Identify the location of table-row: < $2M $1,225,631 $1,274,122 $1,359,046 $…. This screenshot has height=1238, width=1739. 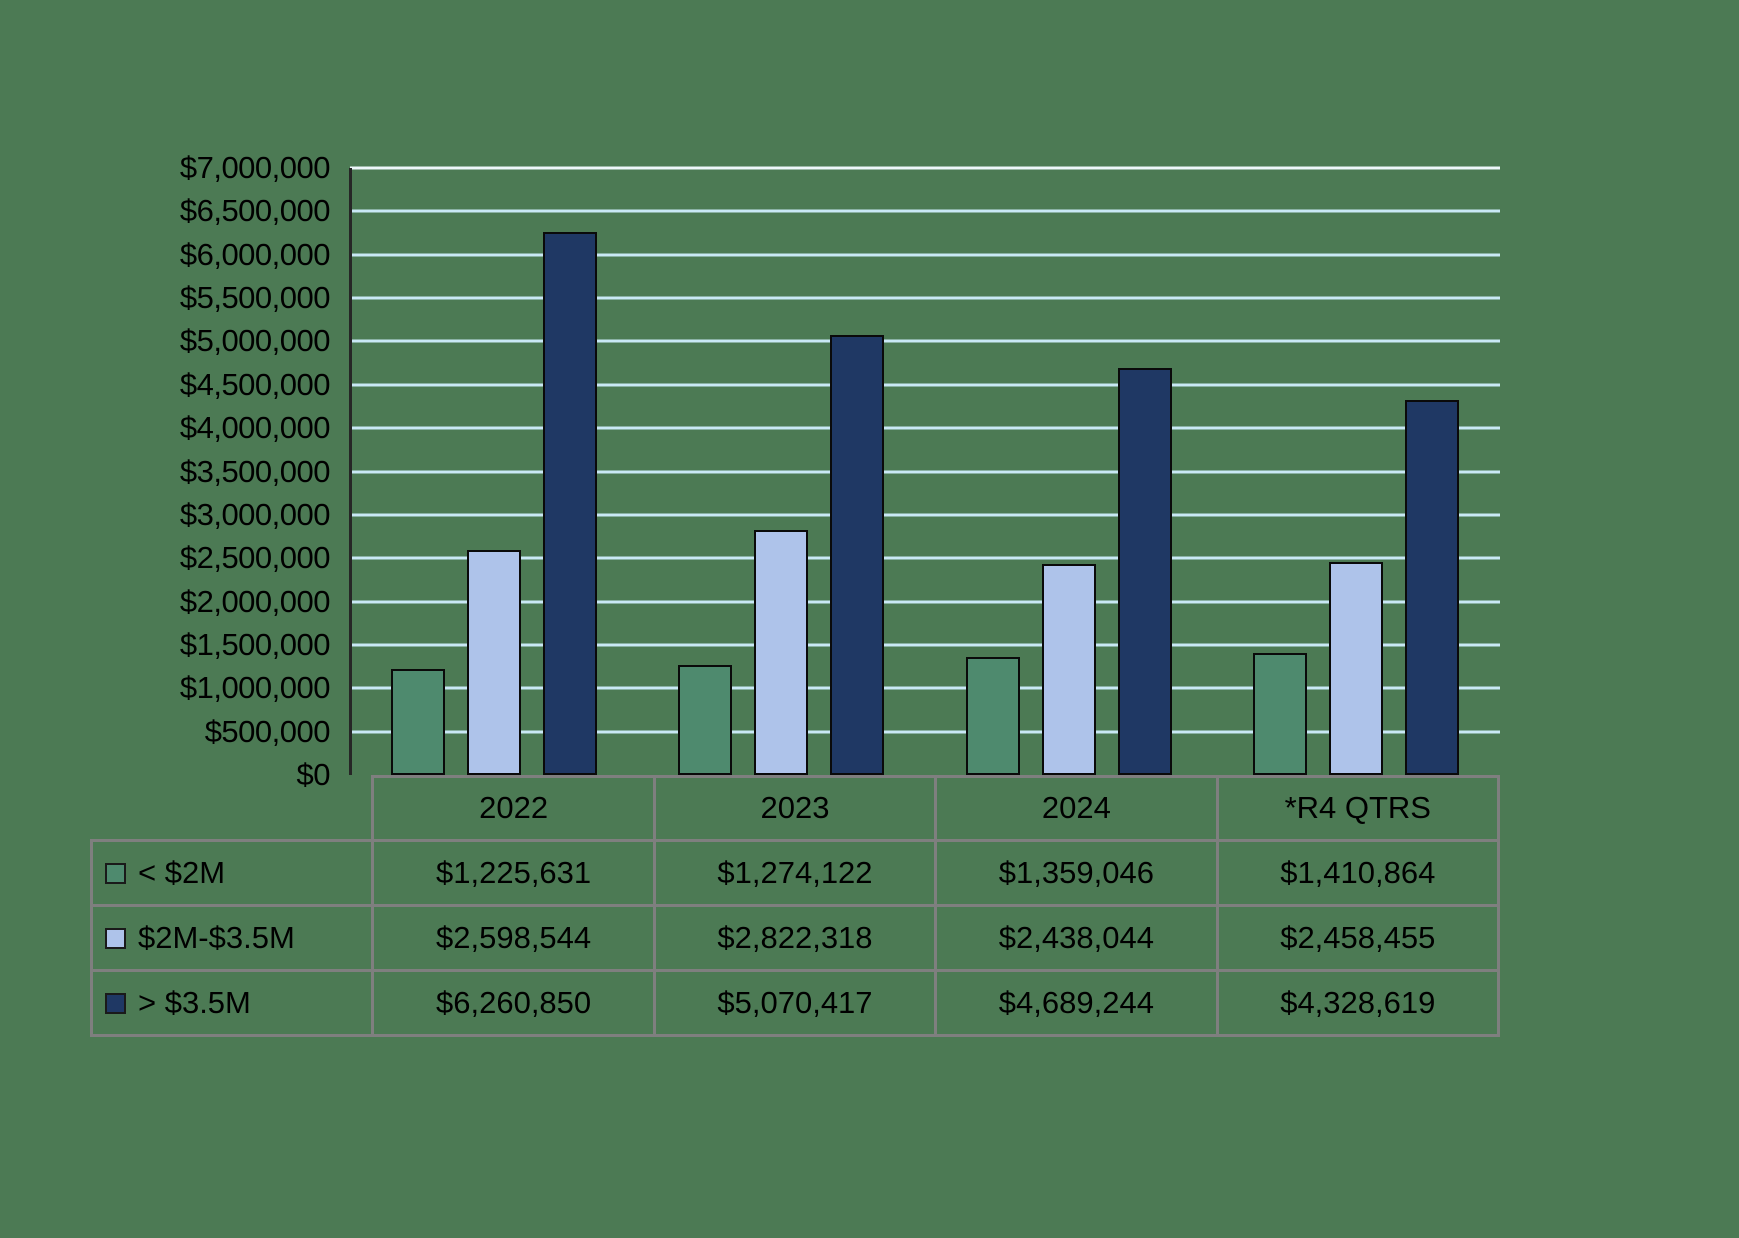
(795, 872).